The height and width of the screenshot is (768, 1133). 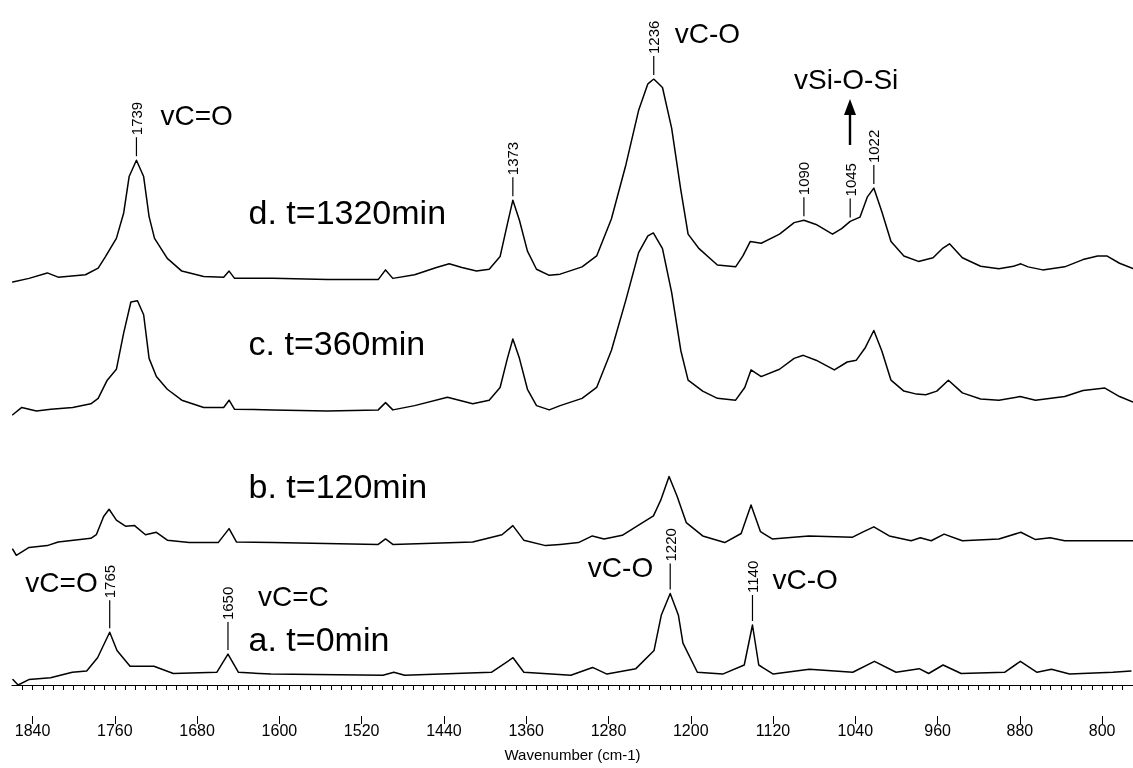 I want to click on x-tick-label: 800, so click(x=1102, y=730).